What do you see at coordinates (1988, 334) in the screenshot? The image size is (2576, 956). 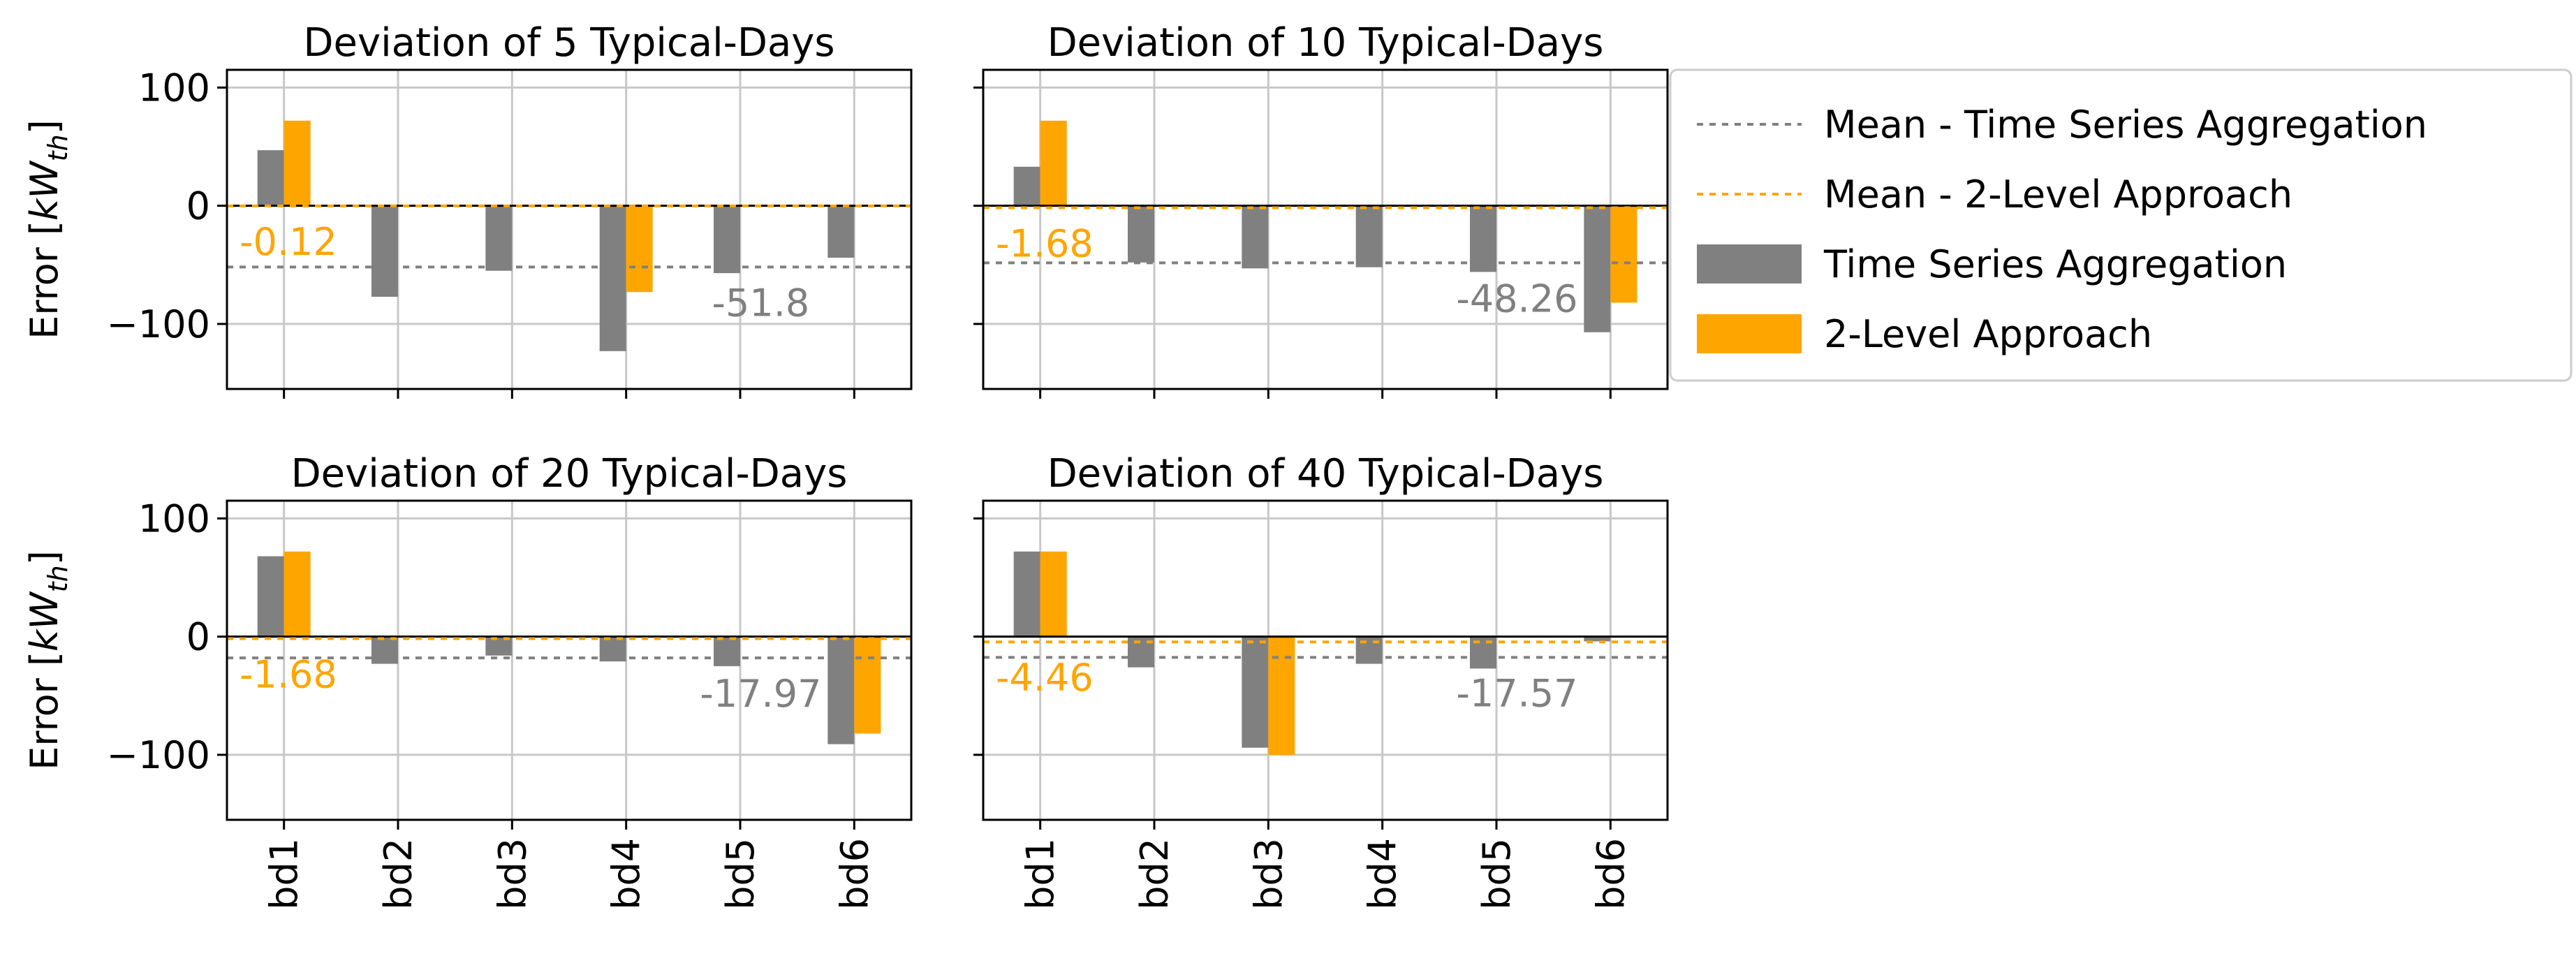 I see `legend-label: 2-Level Approach` at bounding box center [1988, 334].